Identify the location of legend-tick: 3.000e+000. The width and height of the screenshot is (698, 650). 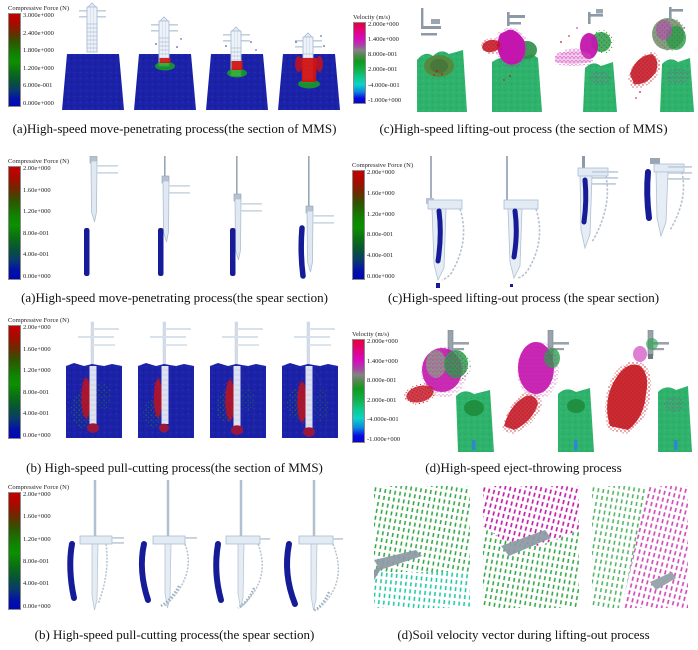
(38, 16).